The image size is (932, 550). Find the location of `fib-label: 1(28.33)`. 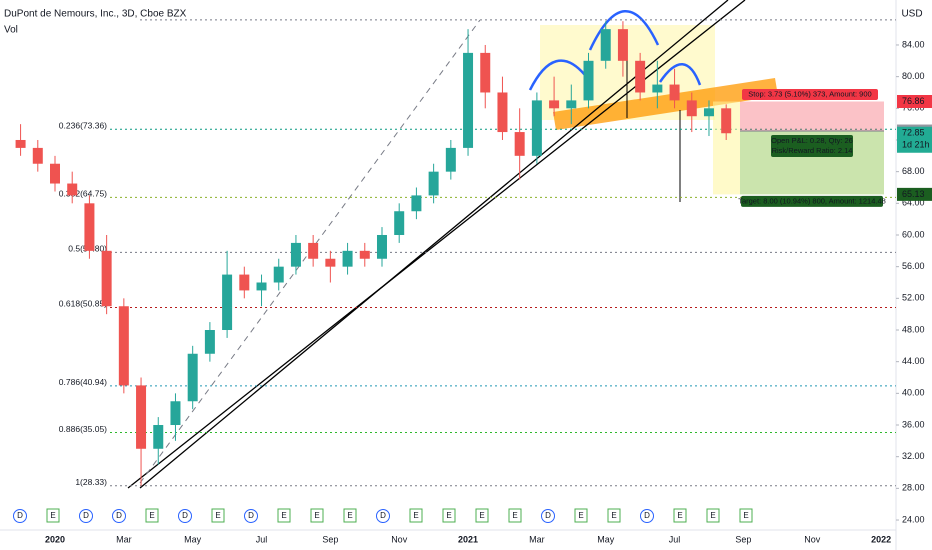

fib-label: 1(28.33) is located at coordinates (91, 482).